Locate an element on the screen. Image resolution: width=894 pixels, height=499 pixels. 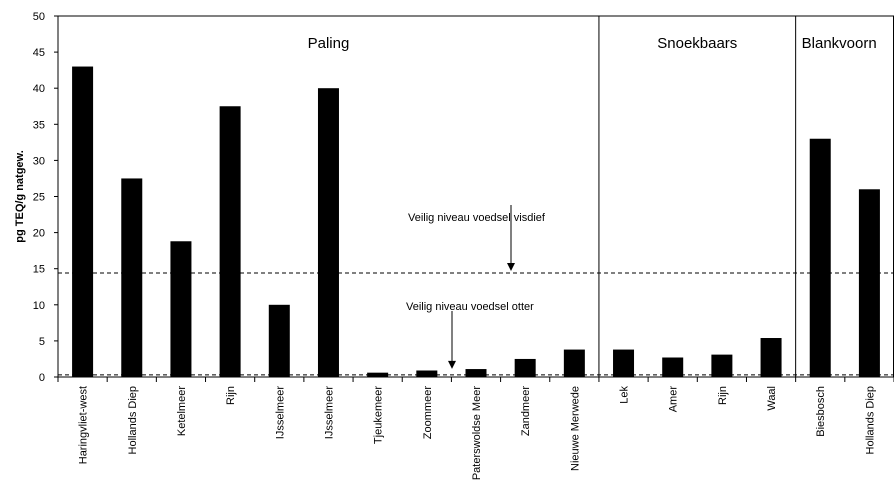
y-tick-label: 40 is located at coordinates (39, 89).